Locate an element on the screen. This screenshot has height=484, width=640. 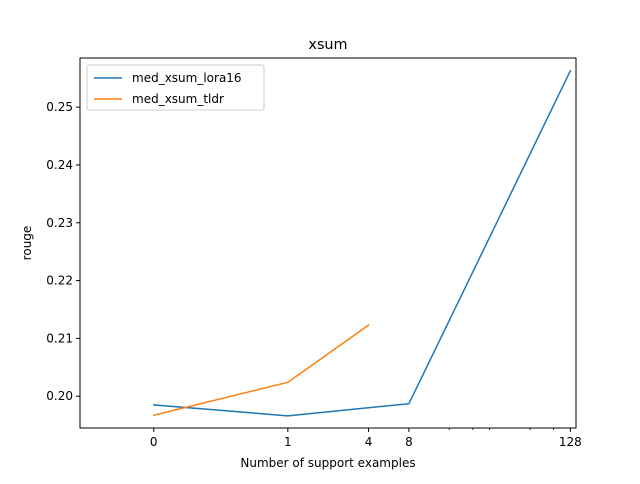
legend-box is located at coordinates (175, 87).